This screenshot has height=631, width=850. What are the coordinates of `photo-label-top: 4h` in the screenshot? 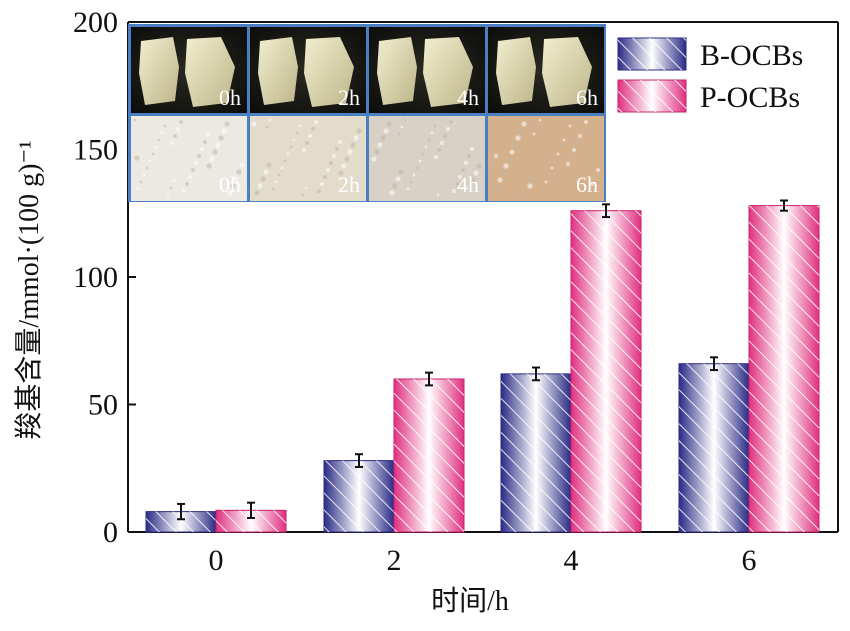 It's located at (468, 97).